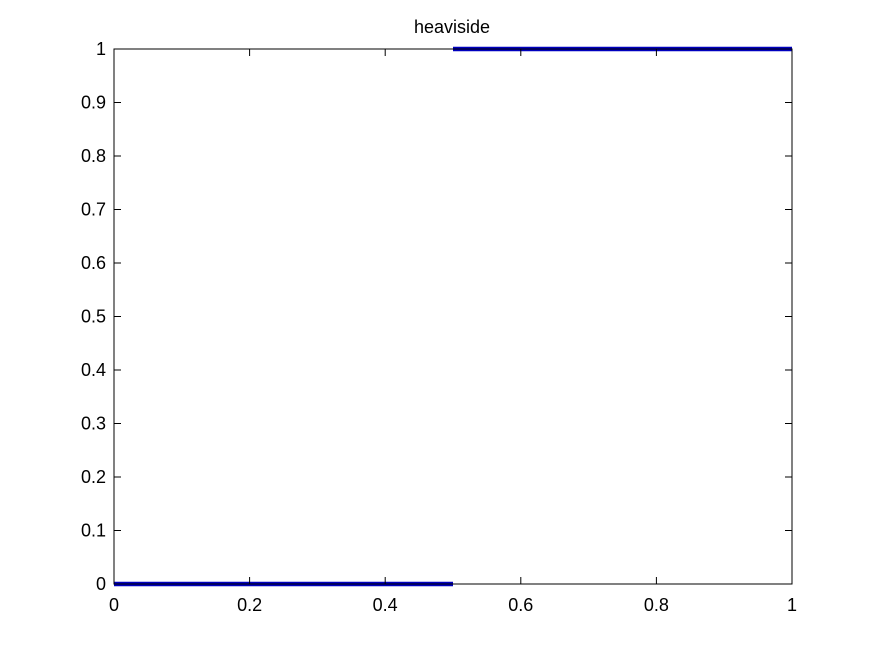  What do you see at coordinates (101, 49) in the screenshot?
I see `y-tick-label-10: 1` at bounding box center [101, 49].